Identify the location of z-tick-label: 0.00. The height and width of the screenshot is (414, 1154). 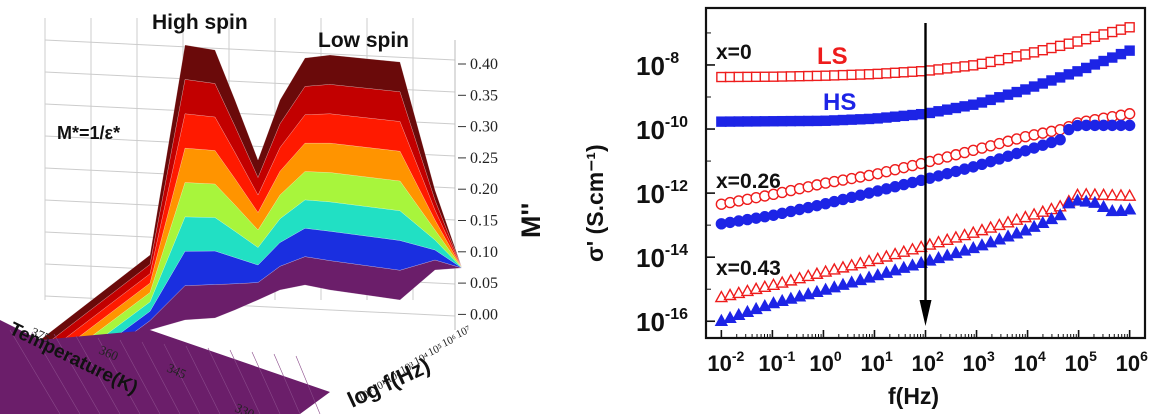
(484, 314).